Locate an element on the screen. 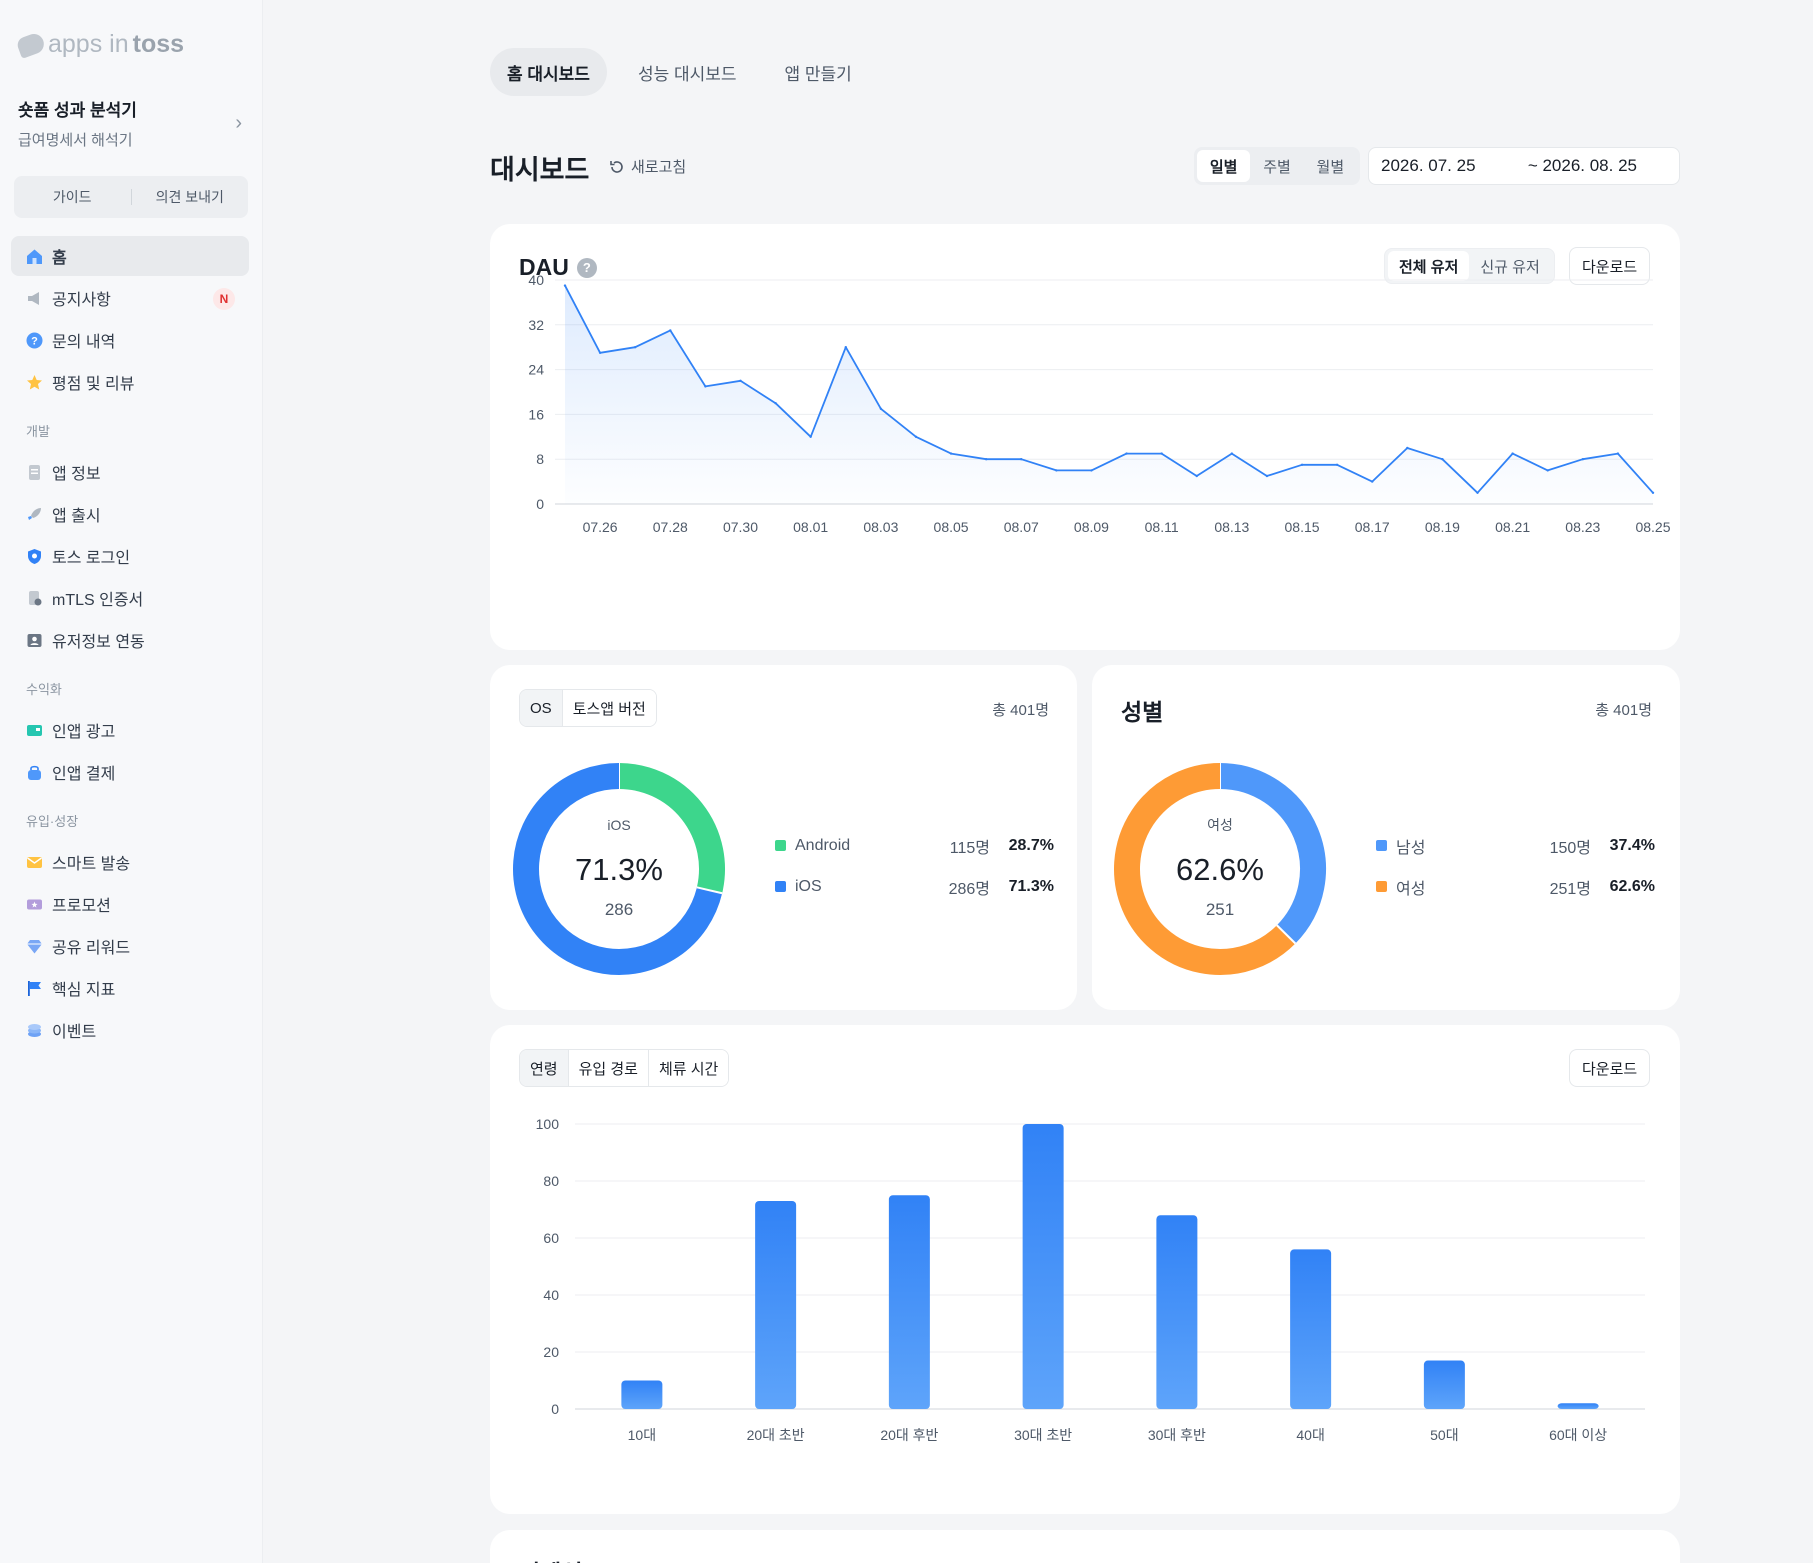 The image size is (1813, 1563). help-icon: ? is located at coordinates (586, 267).